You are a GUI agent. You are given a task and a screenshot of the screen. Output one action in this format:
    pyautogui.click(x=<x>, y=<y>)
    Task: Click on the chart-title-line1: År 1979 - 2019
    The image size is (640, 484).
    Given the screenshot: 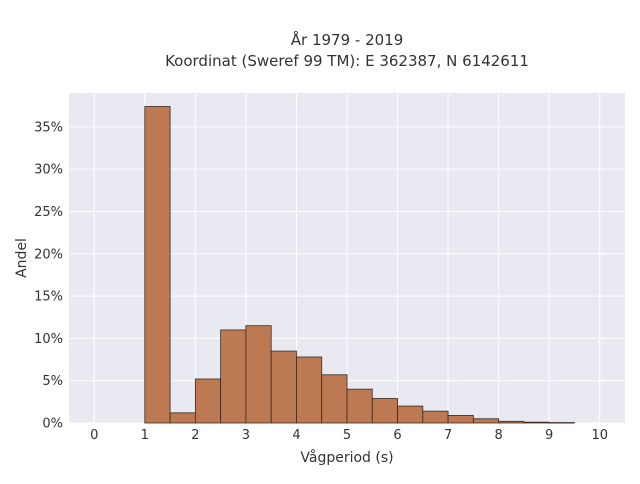 What is the action you would take?
    pyautogui.click(x=347, y=39)
    